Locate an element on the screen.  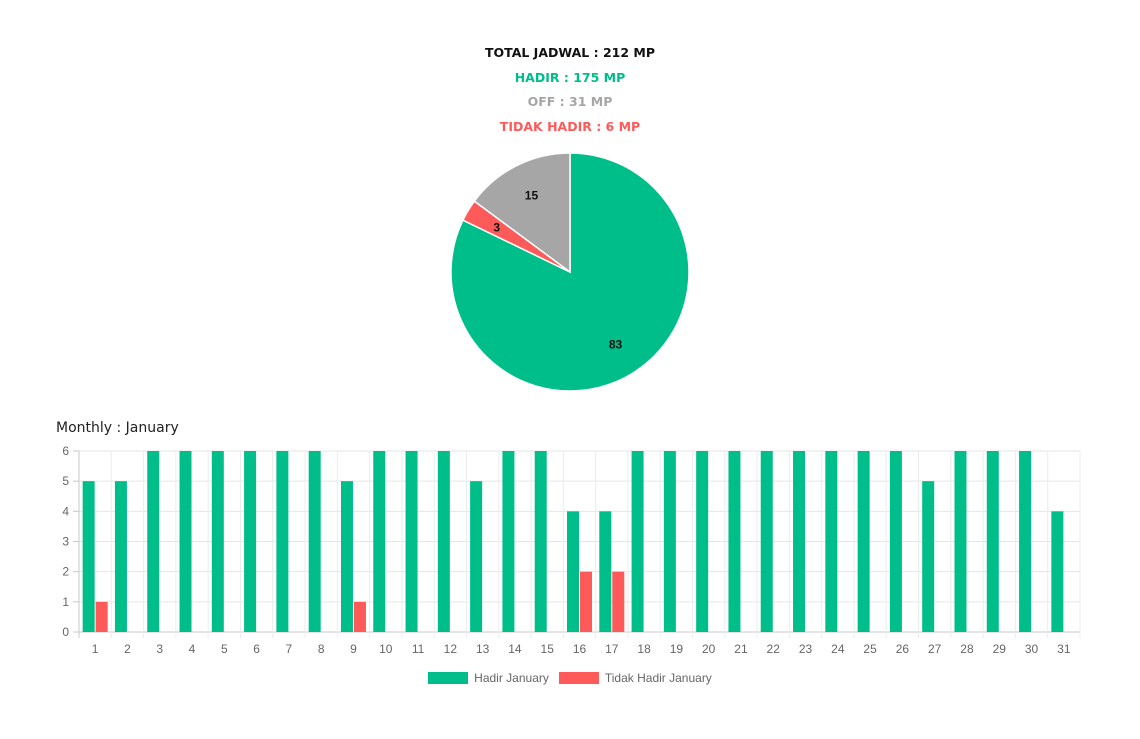
x-tick-label: 14 is located at coordinates (515, 649).